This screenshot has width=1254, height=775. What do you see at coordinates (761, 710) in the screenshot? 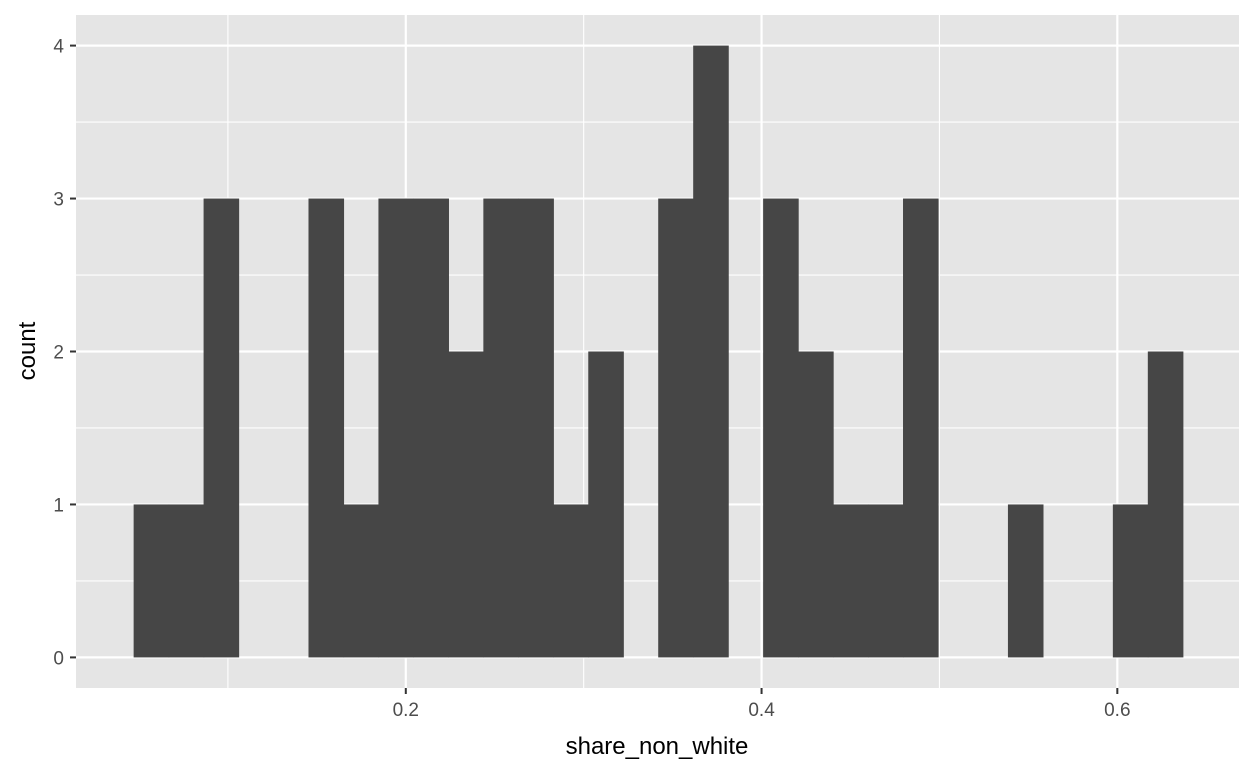
I see `x-tick-label: 0.4` at bounding box center [761, 710].